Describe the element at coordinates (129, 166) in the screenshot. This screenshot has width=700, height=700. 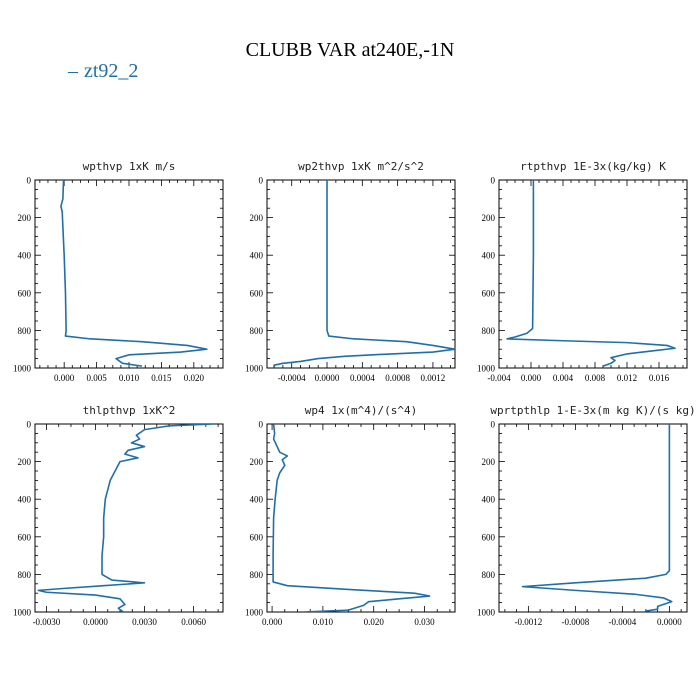
I see `panel-title: wpthvp 1xK m/s` at that location.